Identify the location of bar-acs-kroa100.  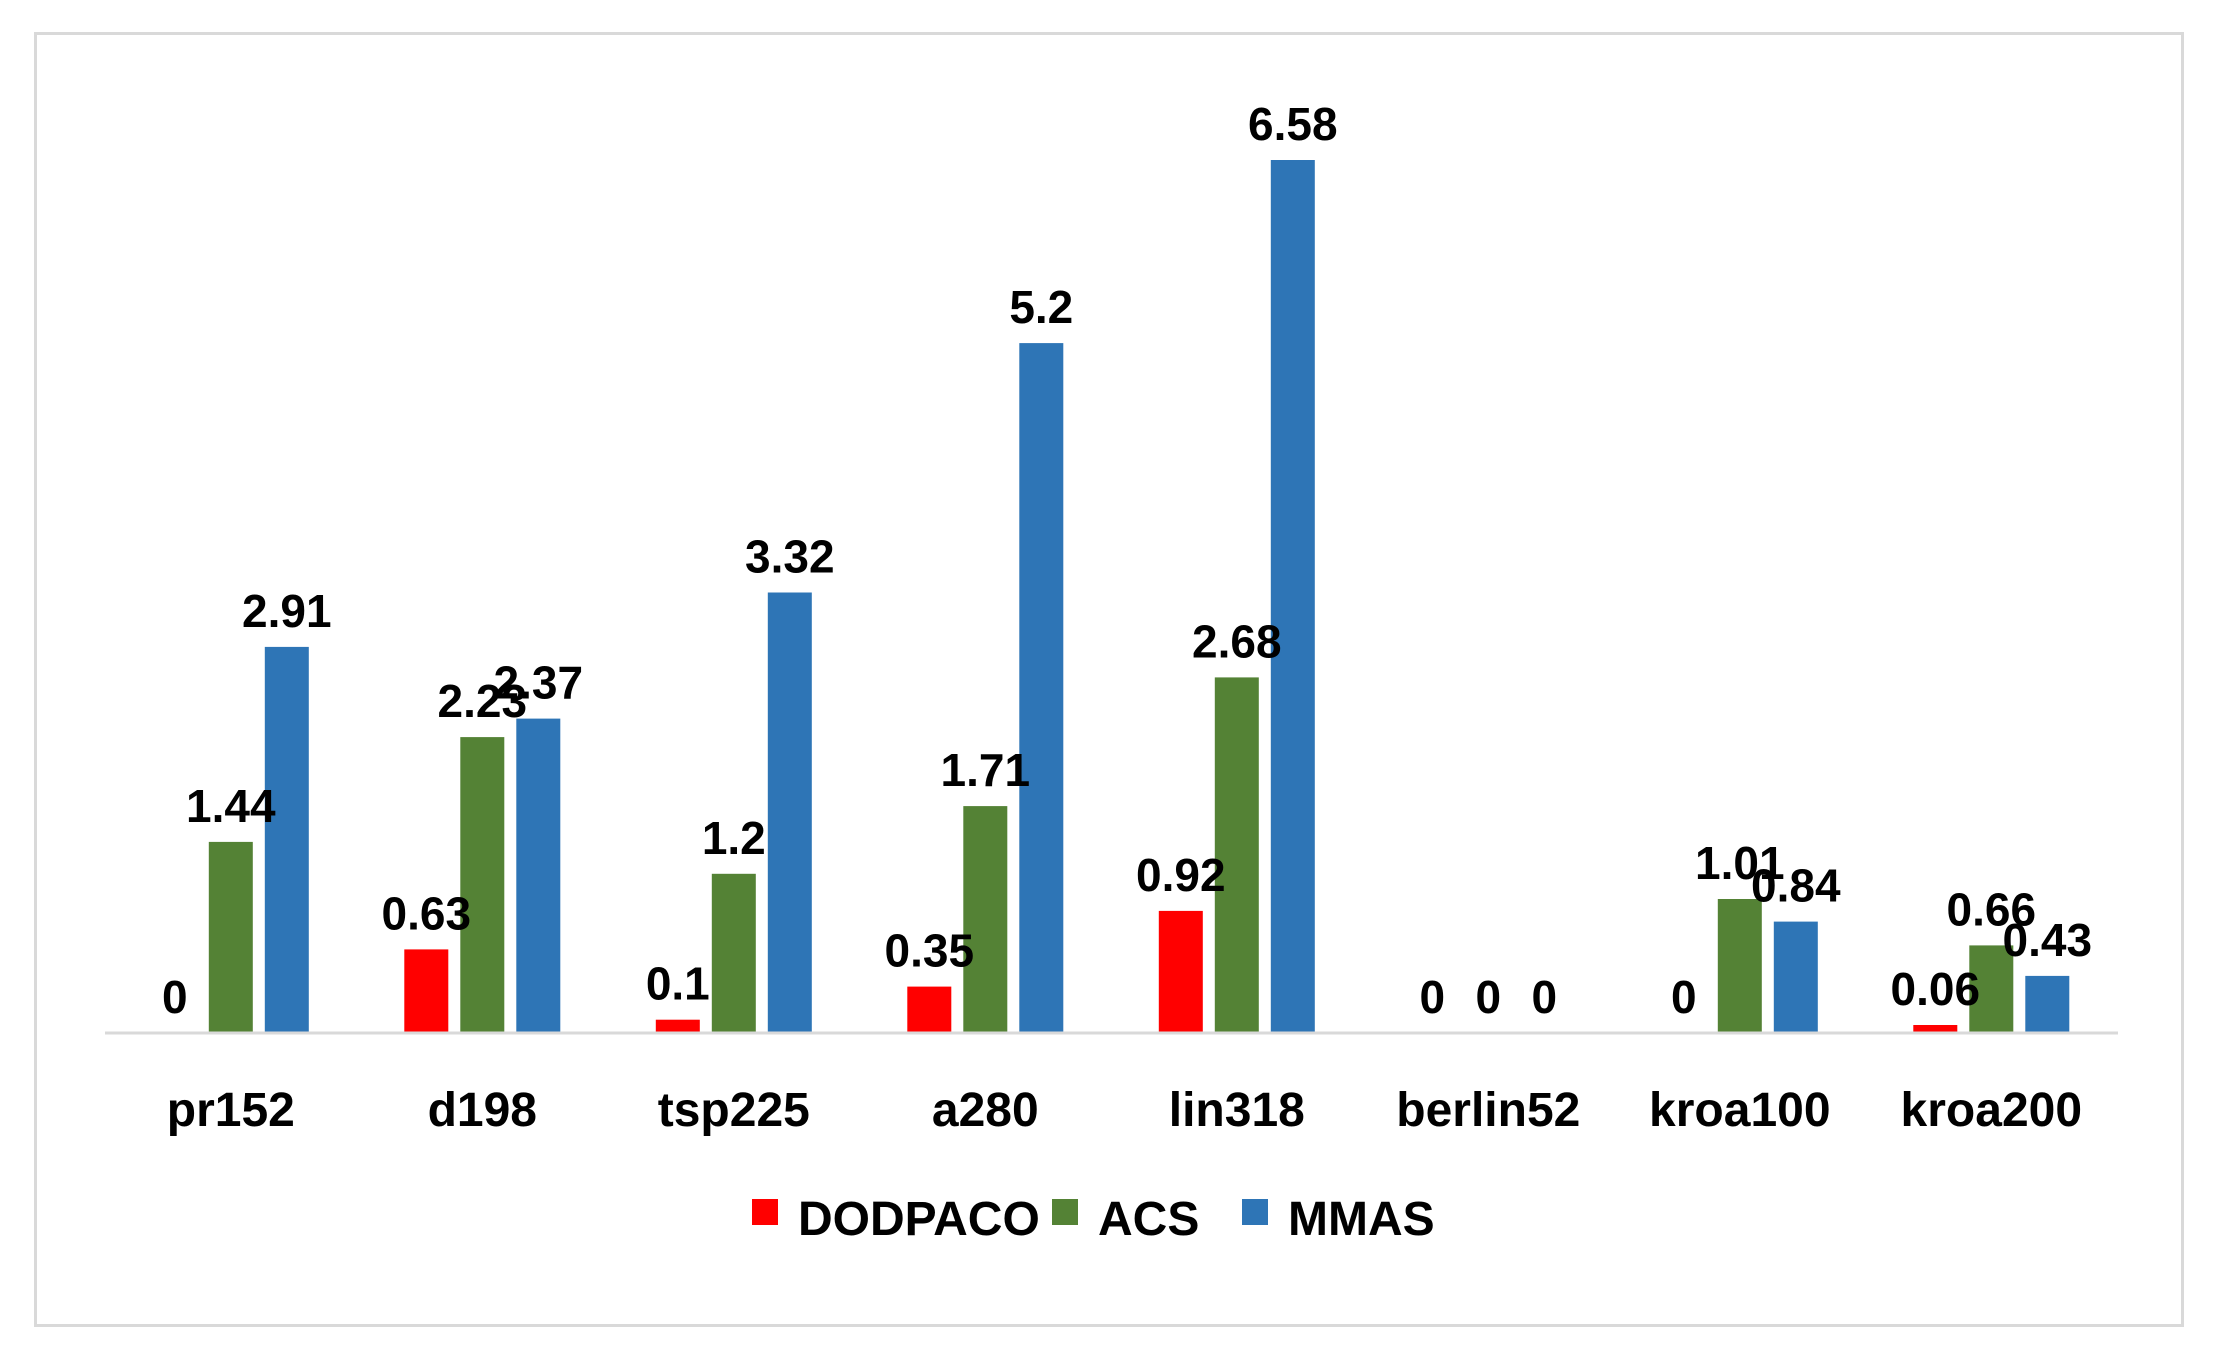
(1739, 966).